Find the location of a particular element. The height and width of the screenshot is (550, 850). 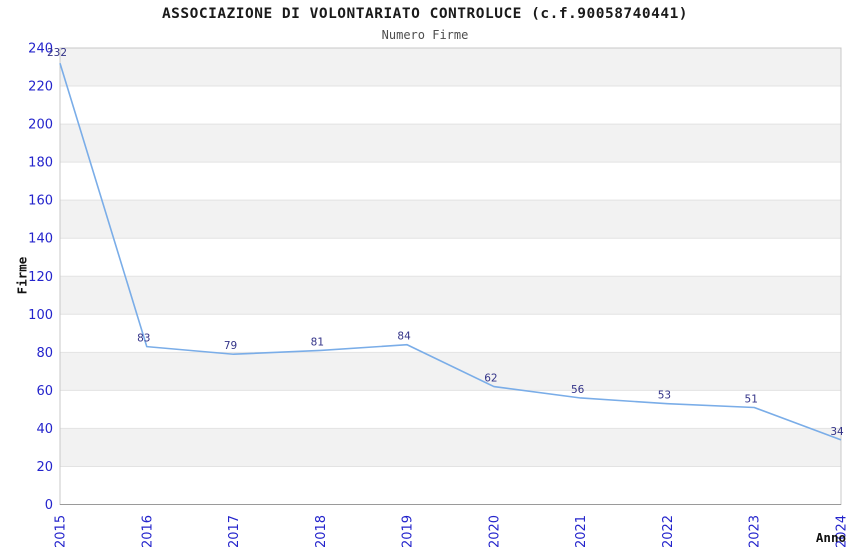

data-point-label: 83 is located at coordinates (143, 339).